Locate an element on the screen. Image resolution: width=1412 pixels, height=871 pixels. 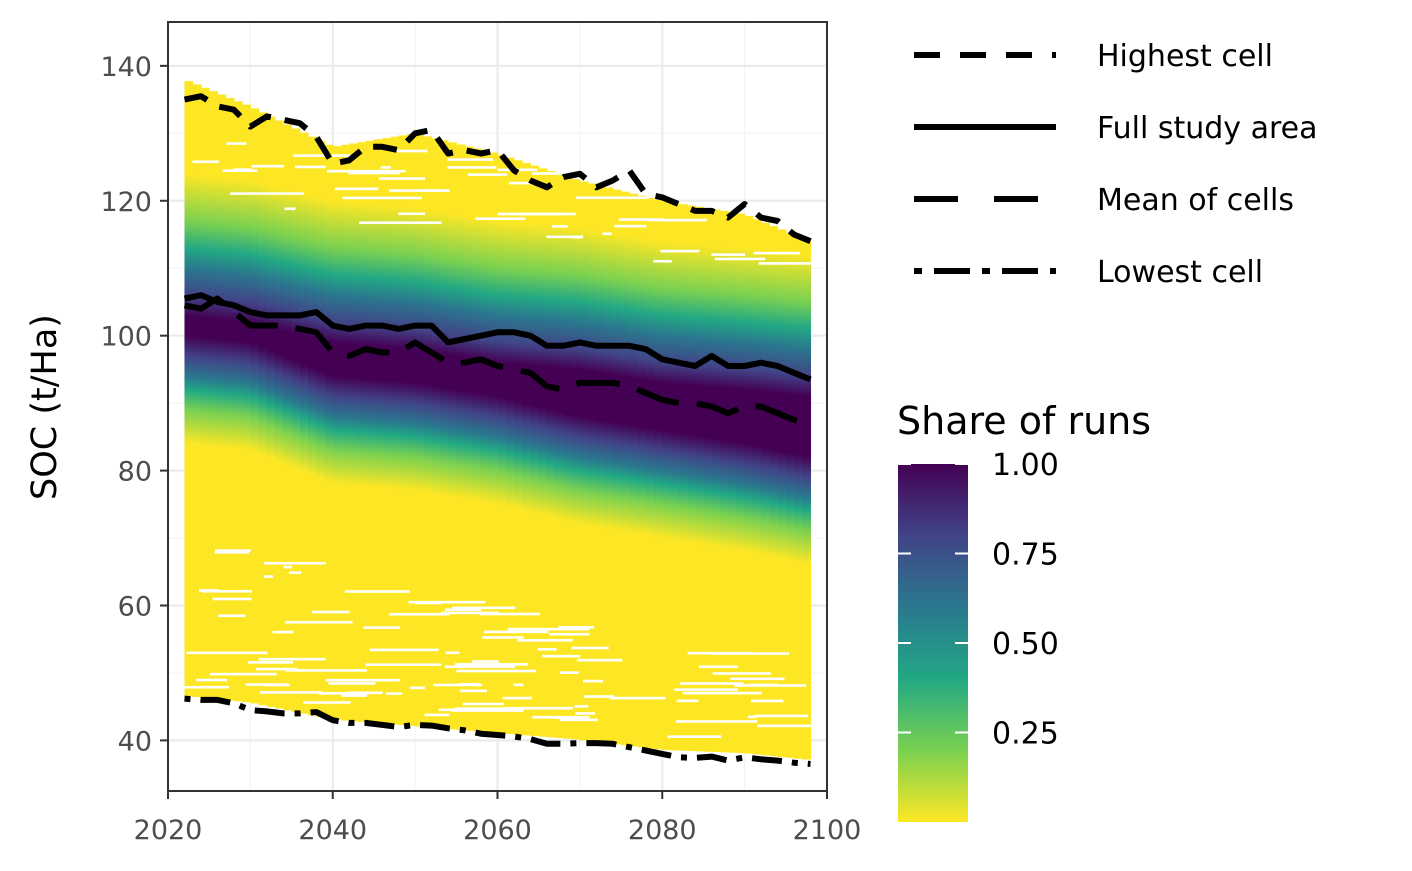
legend-label-mean-of-cells: Mean of cells is located at coordinates (1195, 200).